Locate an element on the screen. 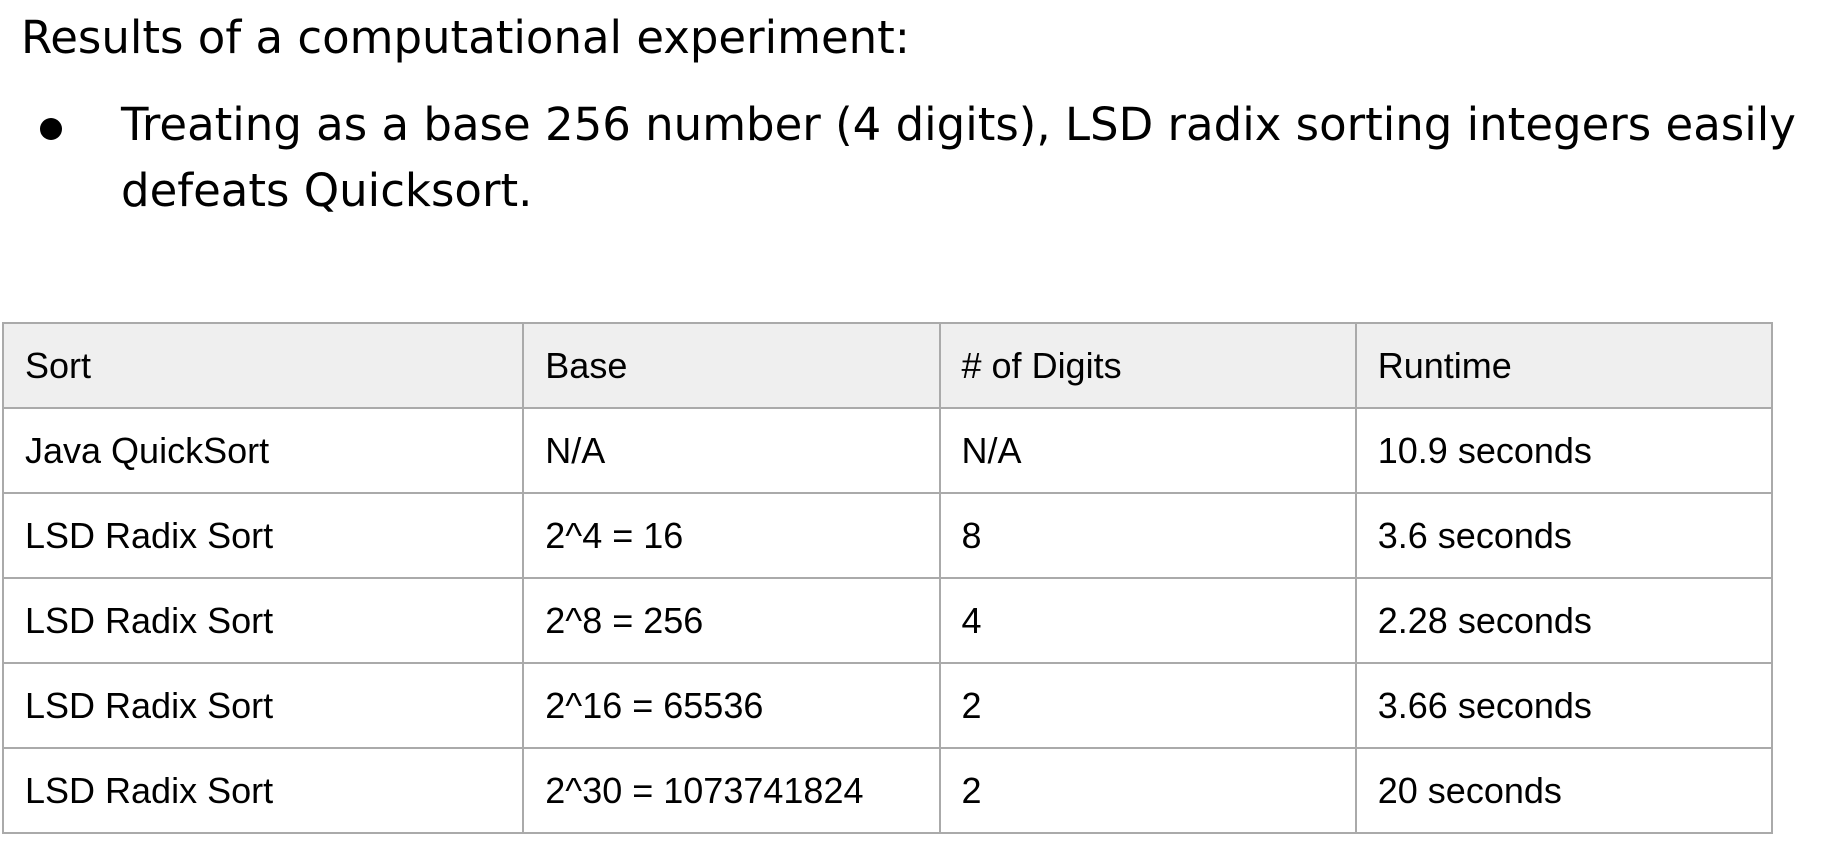 The width and height of the screenshot is (1832, 866). cell-base: 2^16 = 65536 is located at coordinates (731, 705).